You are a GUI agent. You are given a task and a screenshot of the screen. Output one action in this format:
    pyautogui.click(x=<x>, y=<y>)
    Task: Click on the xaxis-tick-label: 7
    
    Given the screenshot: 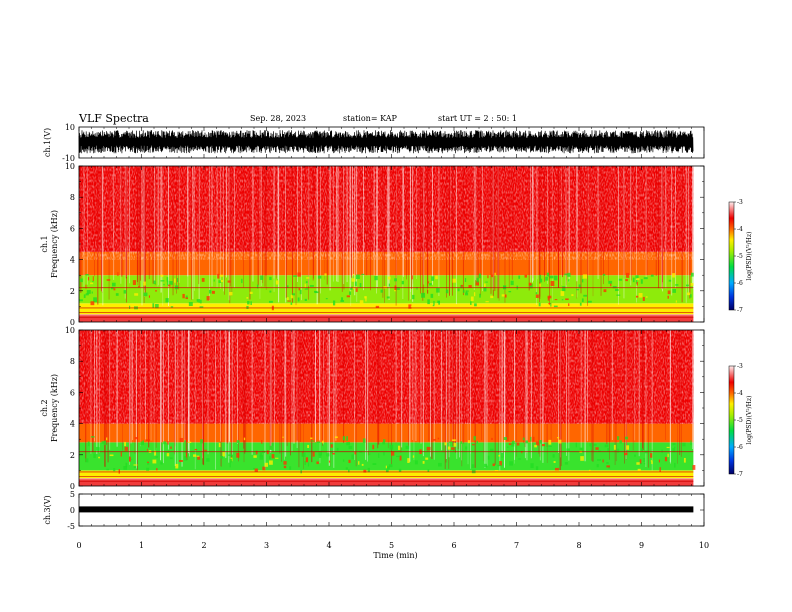 What is the action you would take?
    pyautogui.click(x=516, y=545)
    